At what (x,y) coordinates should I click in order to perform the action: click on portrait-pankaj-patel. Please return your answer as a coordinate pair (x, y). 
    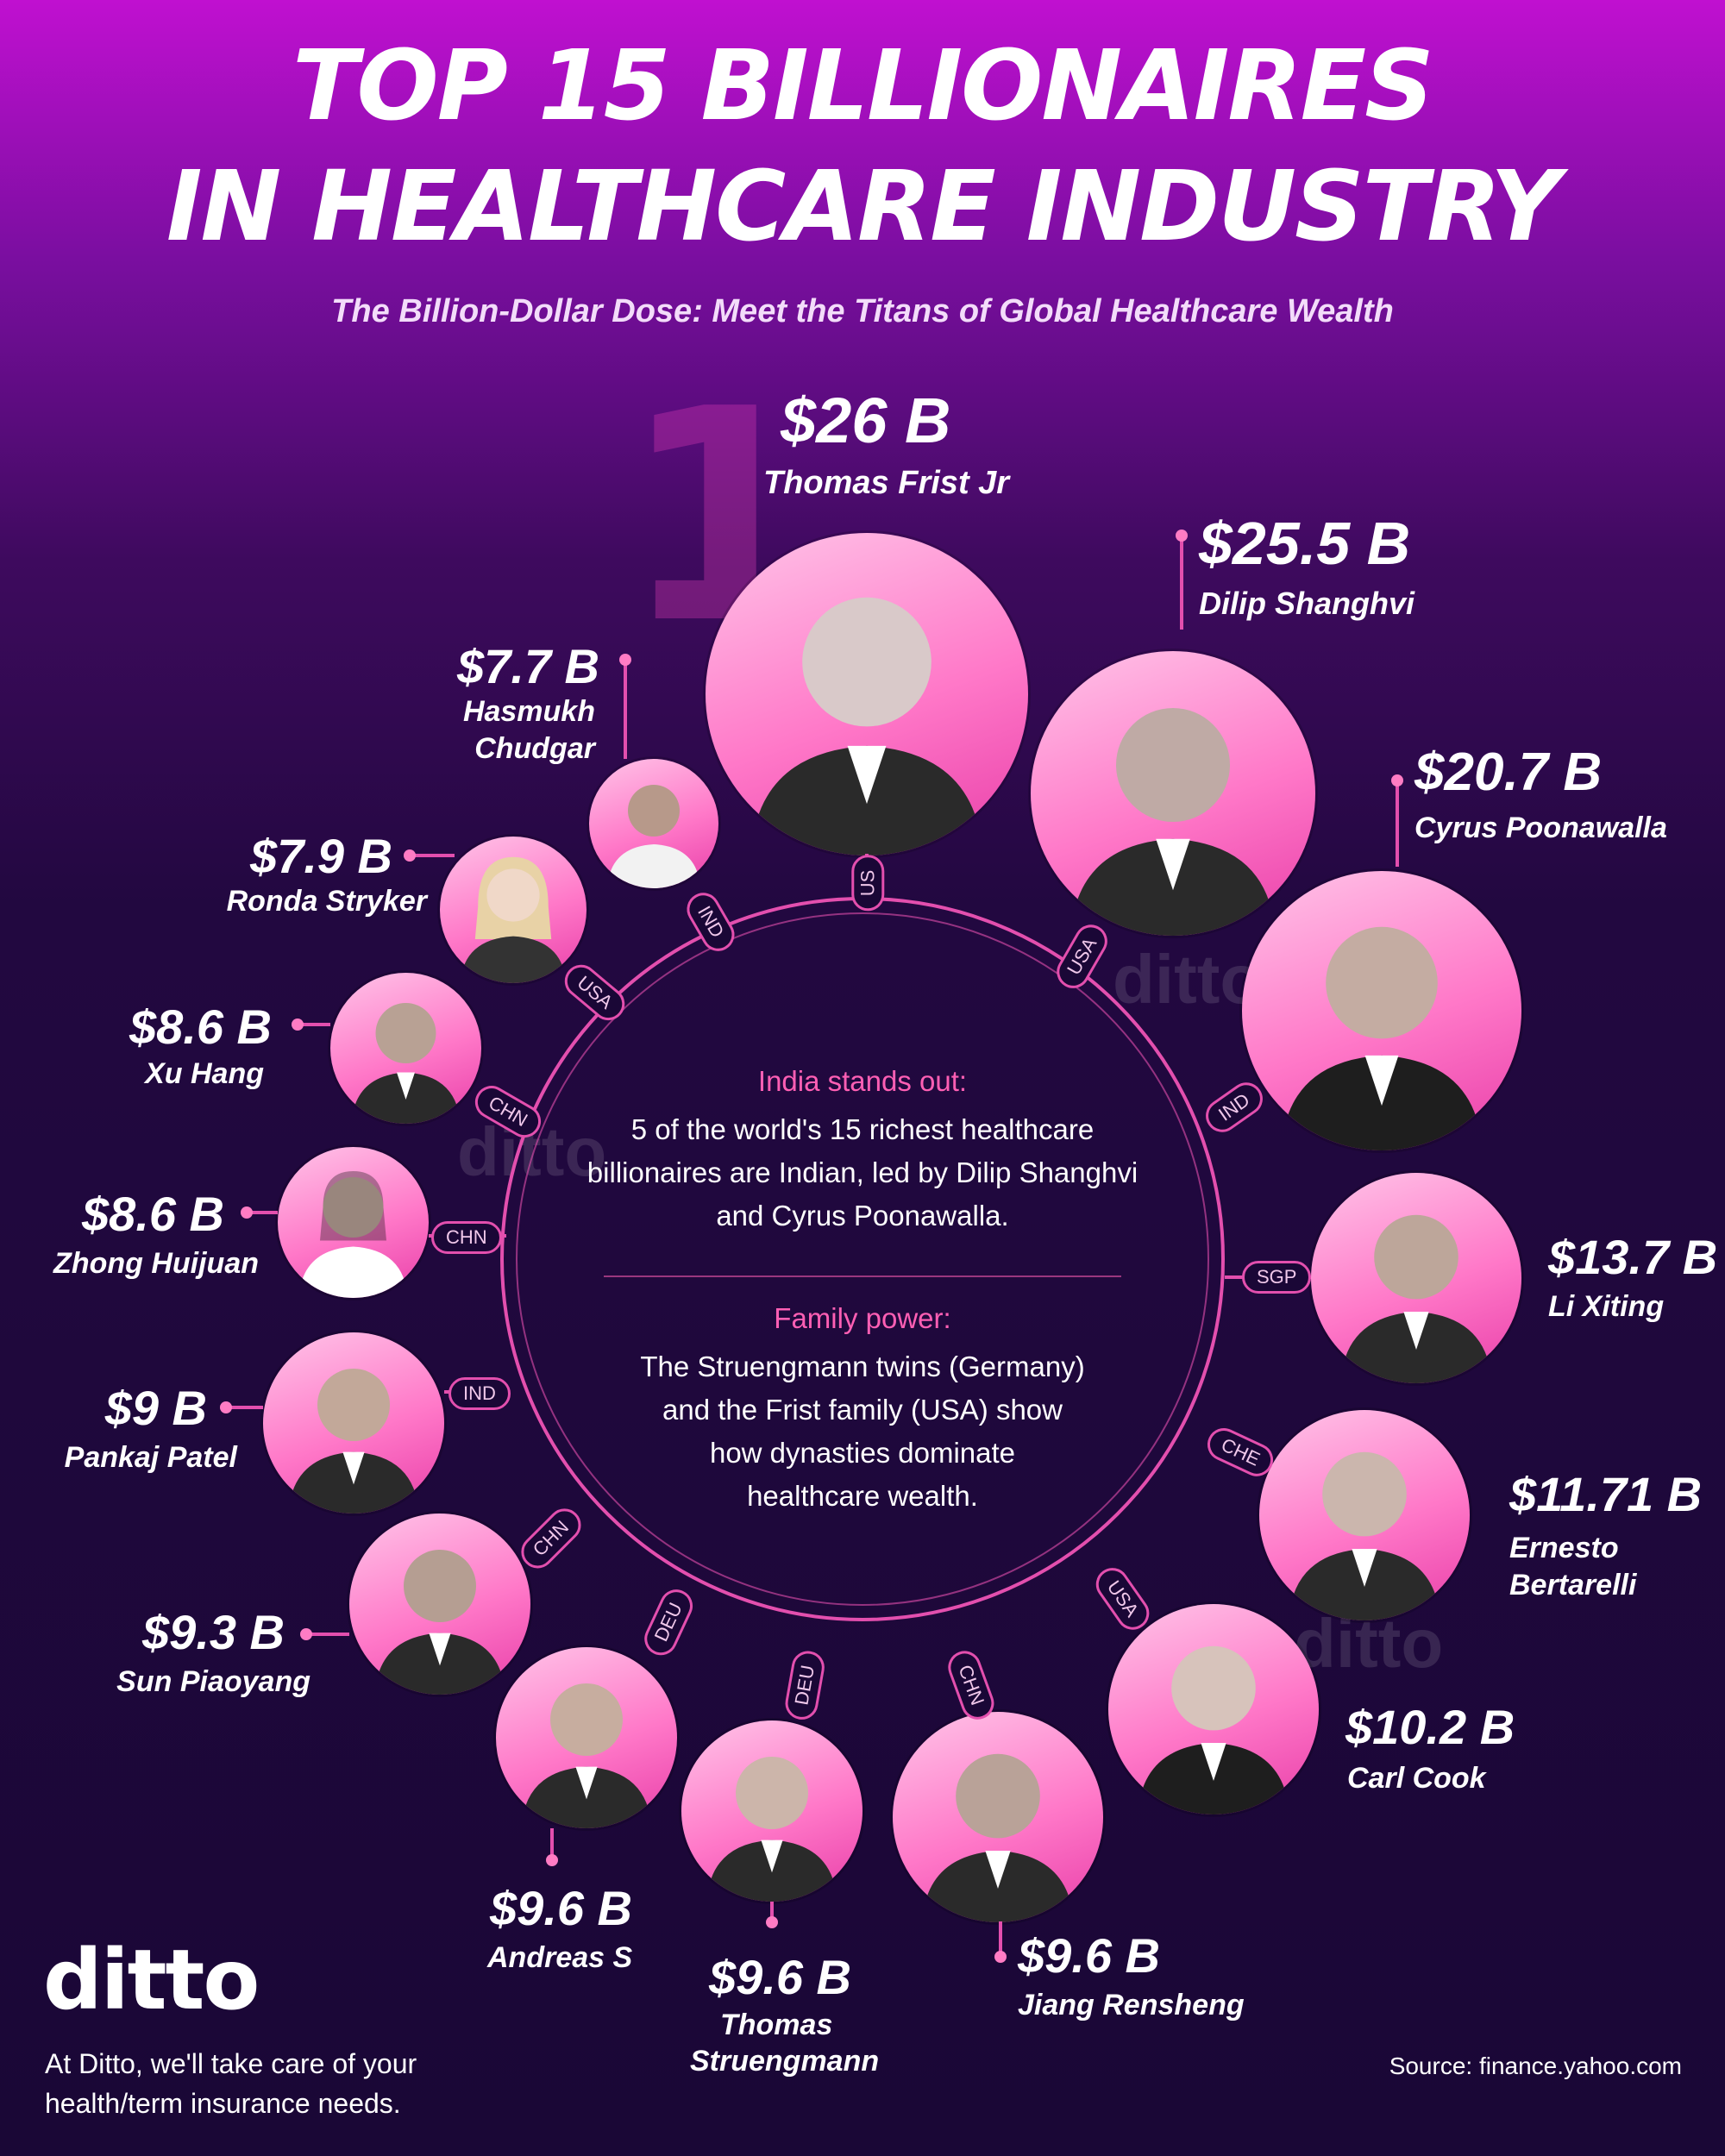
    Looking at the image, I should click on (353, 1423).